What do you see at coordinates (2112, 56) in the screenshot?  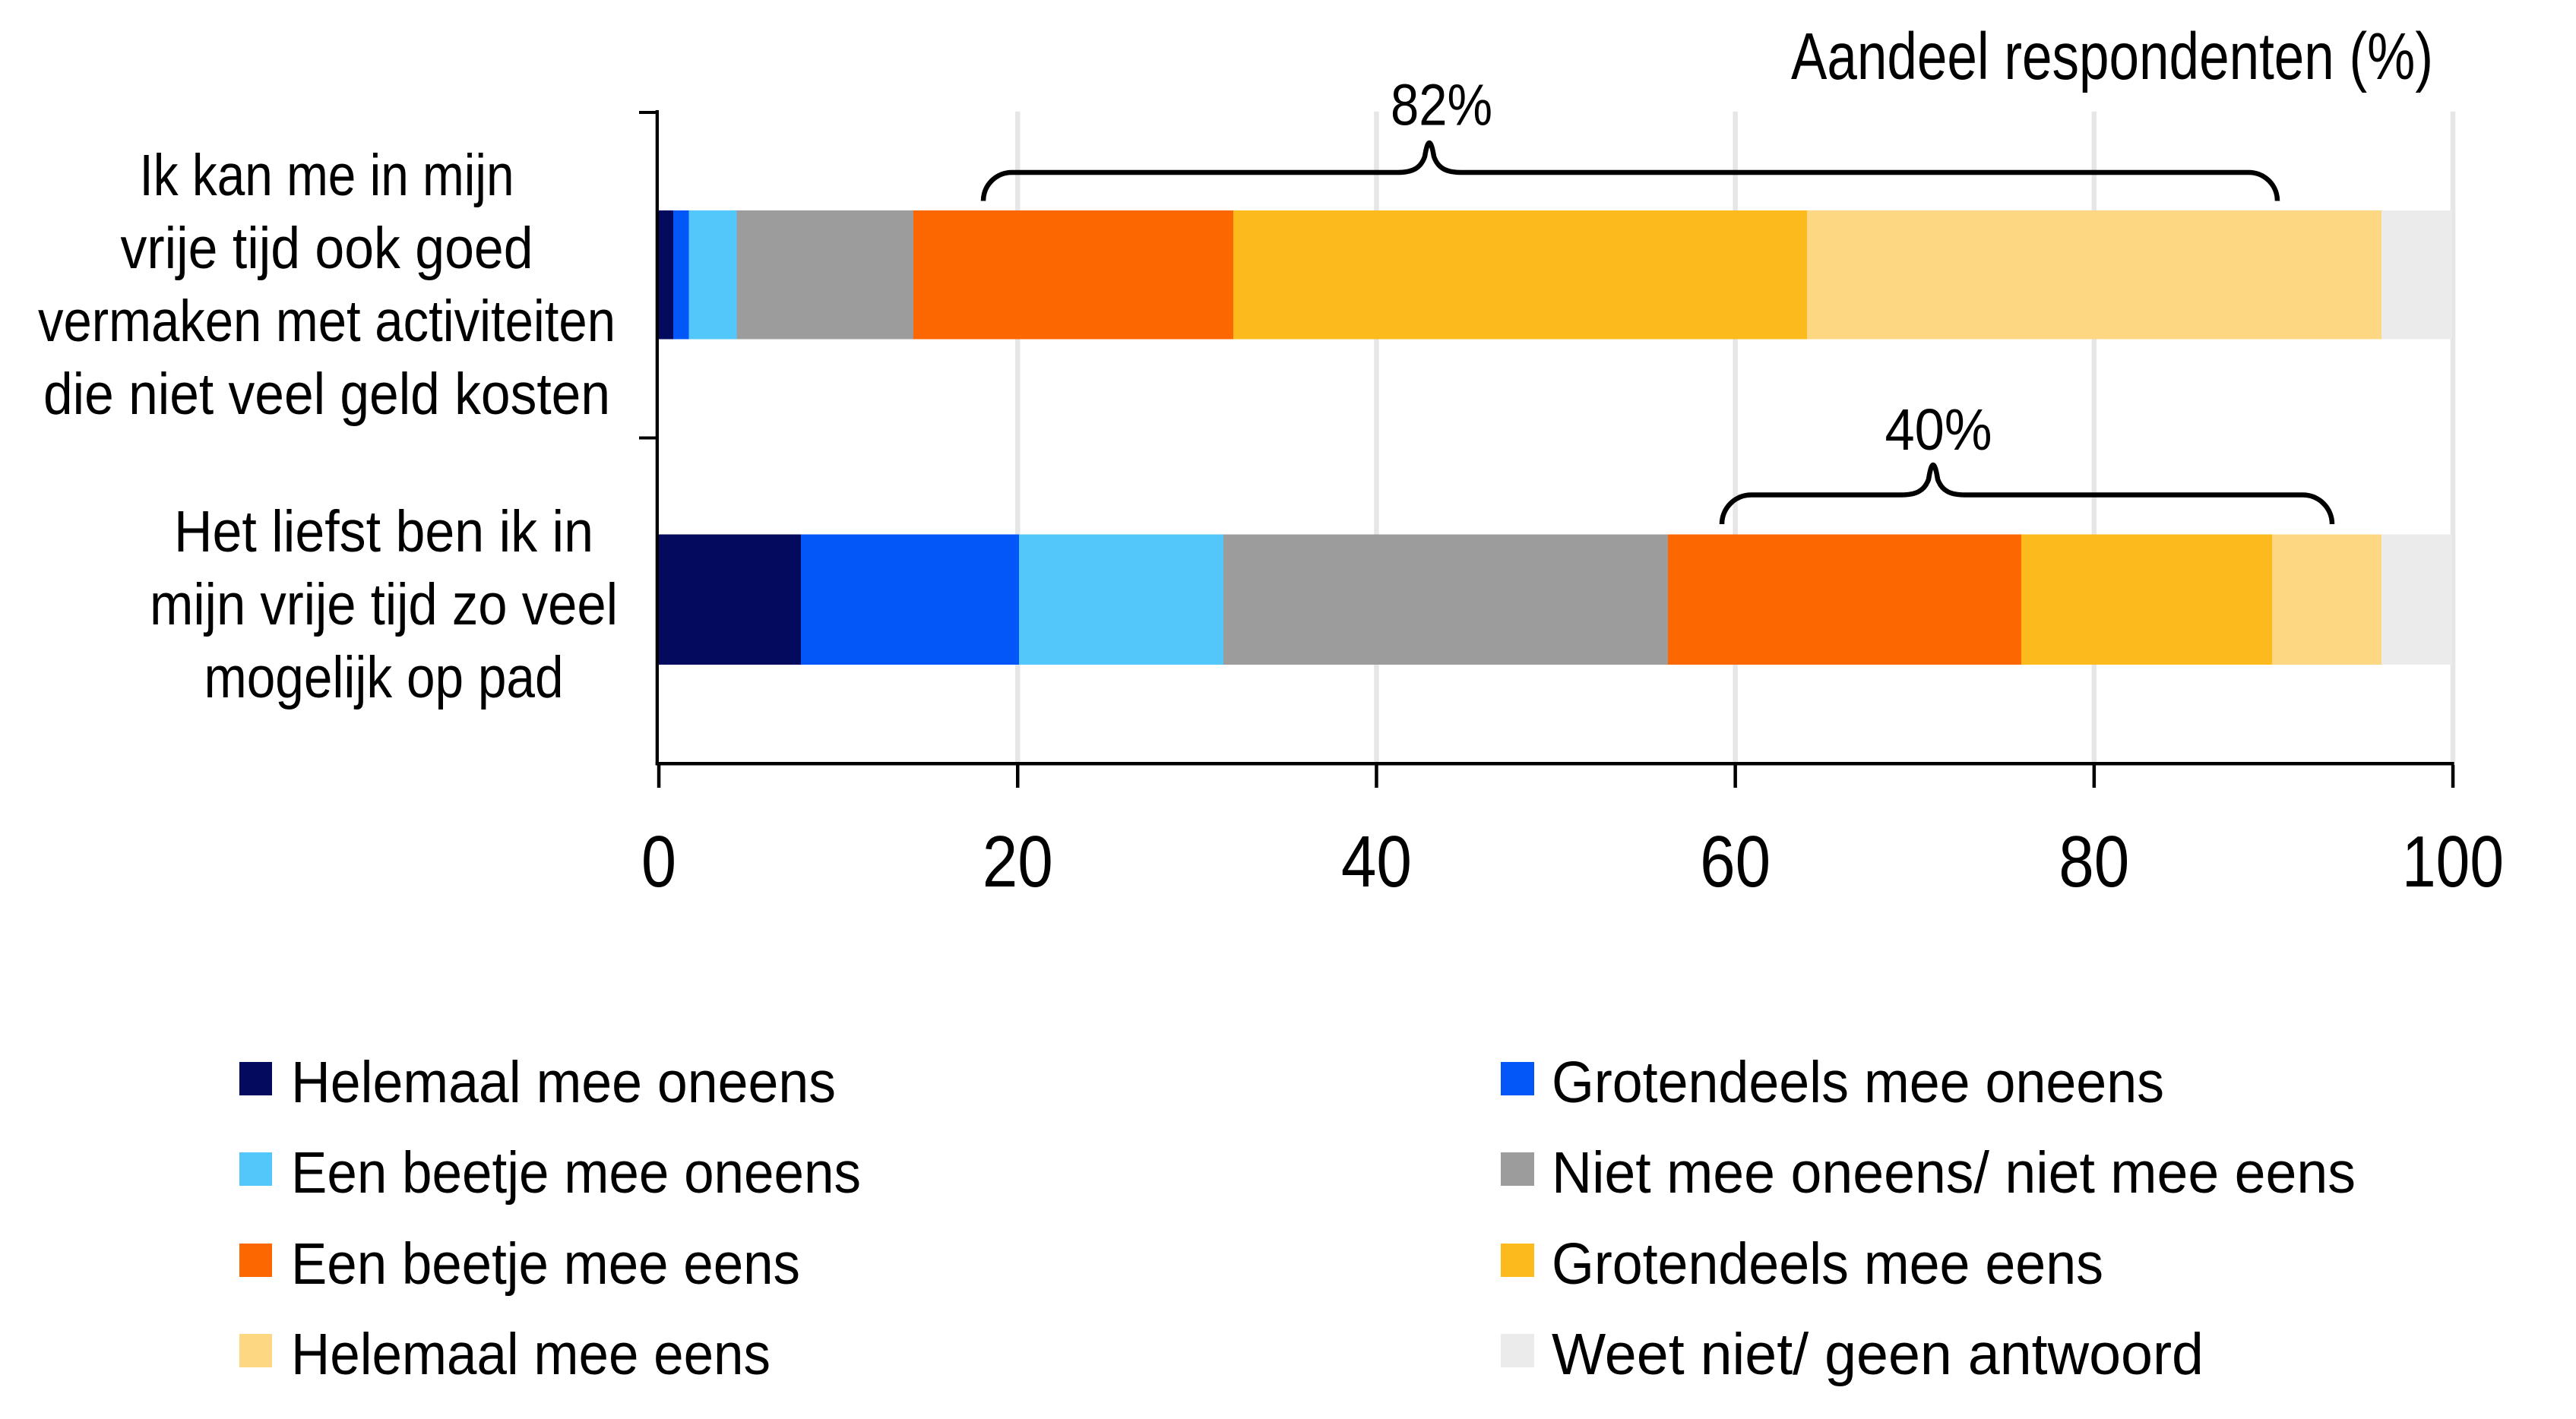 I see `svg-text: Aandeel respondenten (%)` at bounding box center [2112, 56].